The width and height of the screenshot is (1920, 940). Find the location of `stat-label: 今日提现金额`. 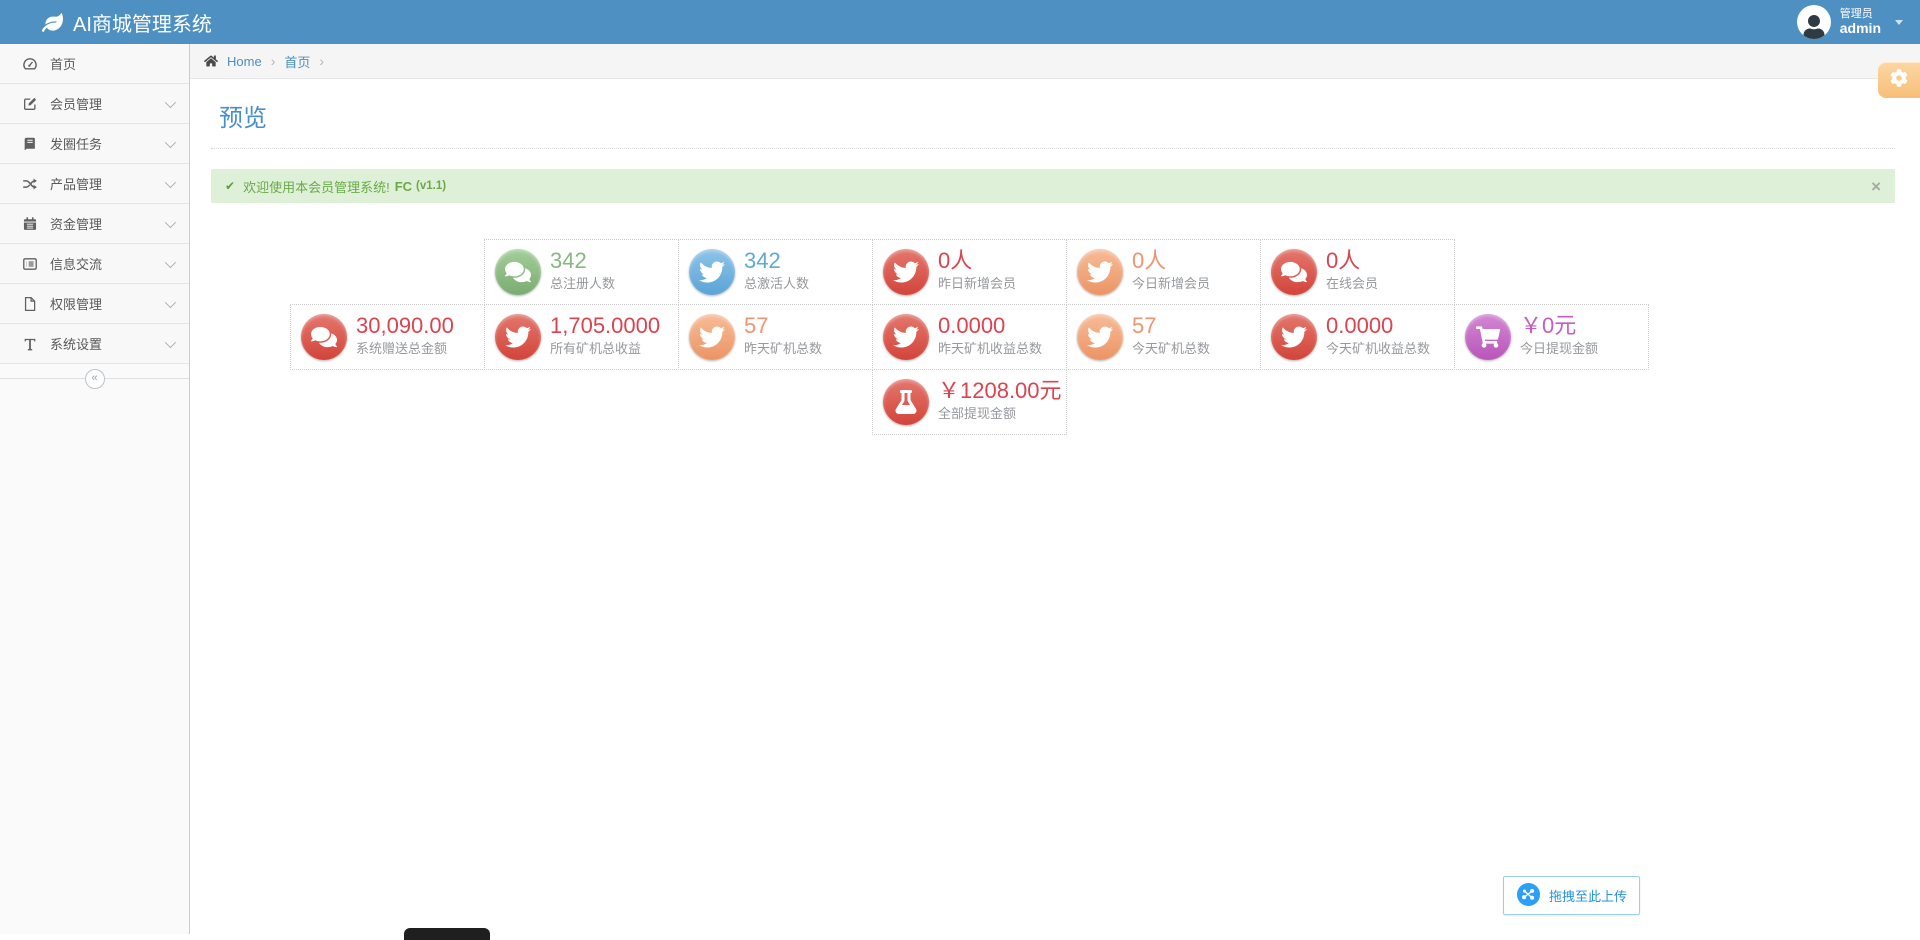

stat-label: 今日提现金额 is located at coordinates (1559, 348).